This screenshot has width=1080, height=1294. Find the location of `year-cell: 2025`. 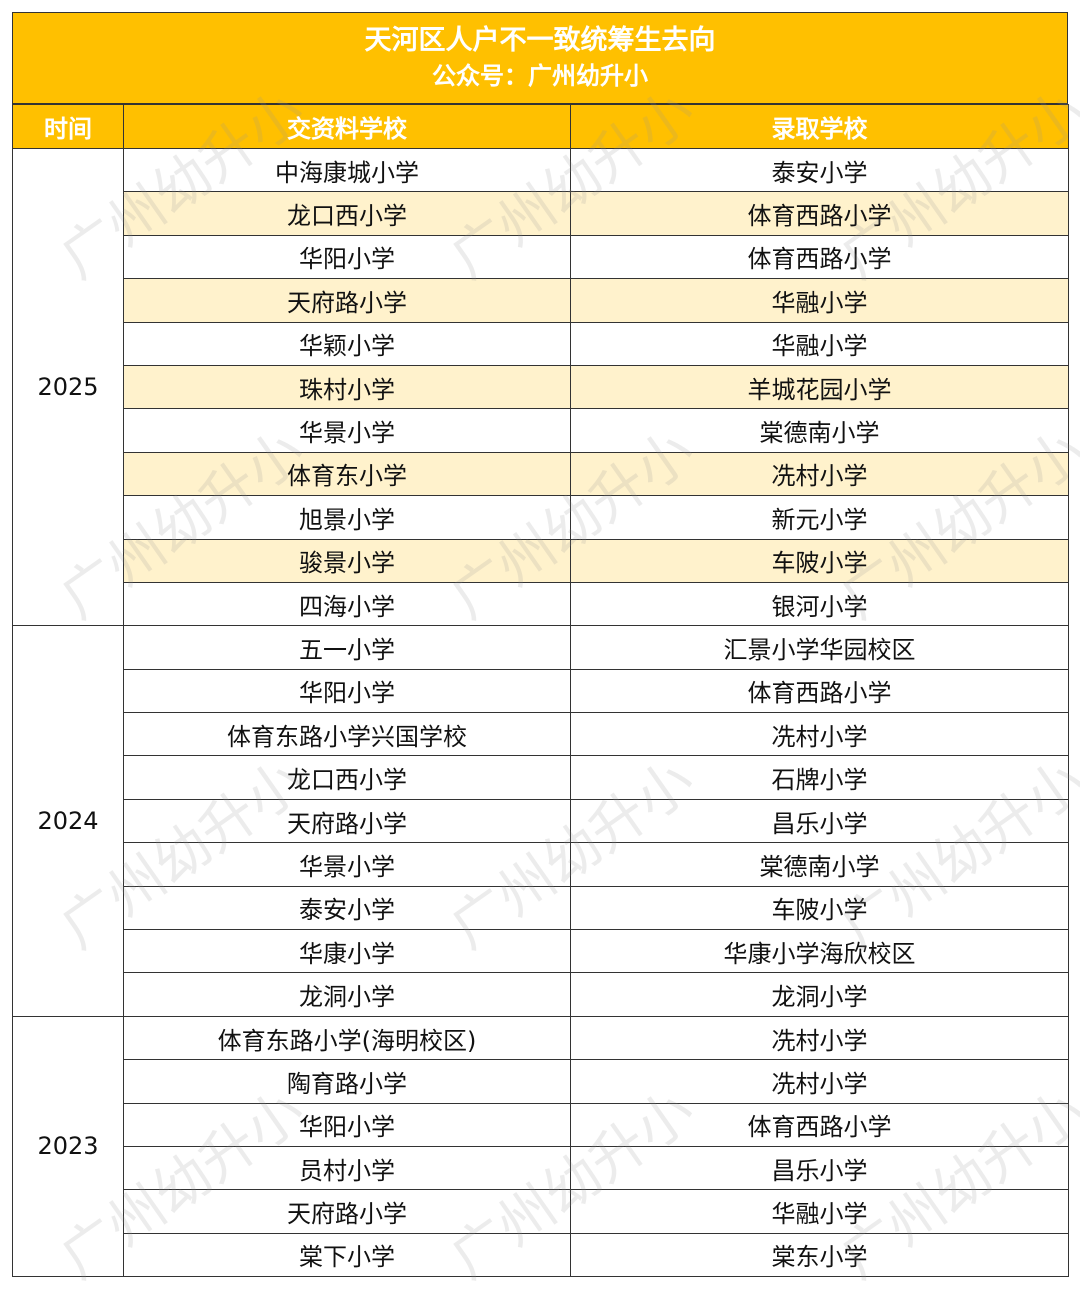

year-cell: 2025 is located at coordinates (68, 387).